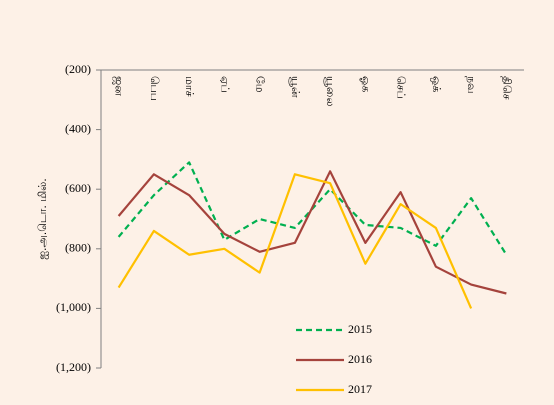 This screenshot has height=405, width=554. I want to click on y-tick-label: (400), so click(78, 128).